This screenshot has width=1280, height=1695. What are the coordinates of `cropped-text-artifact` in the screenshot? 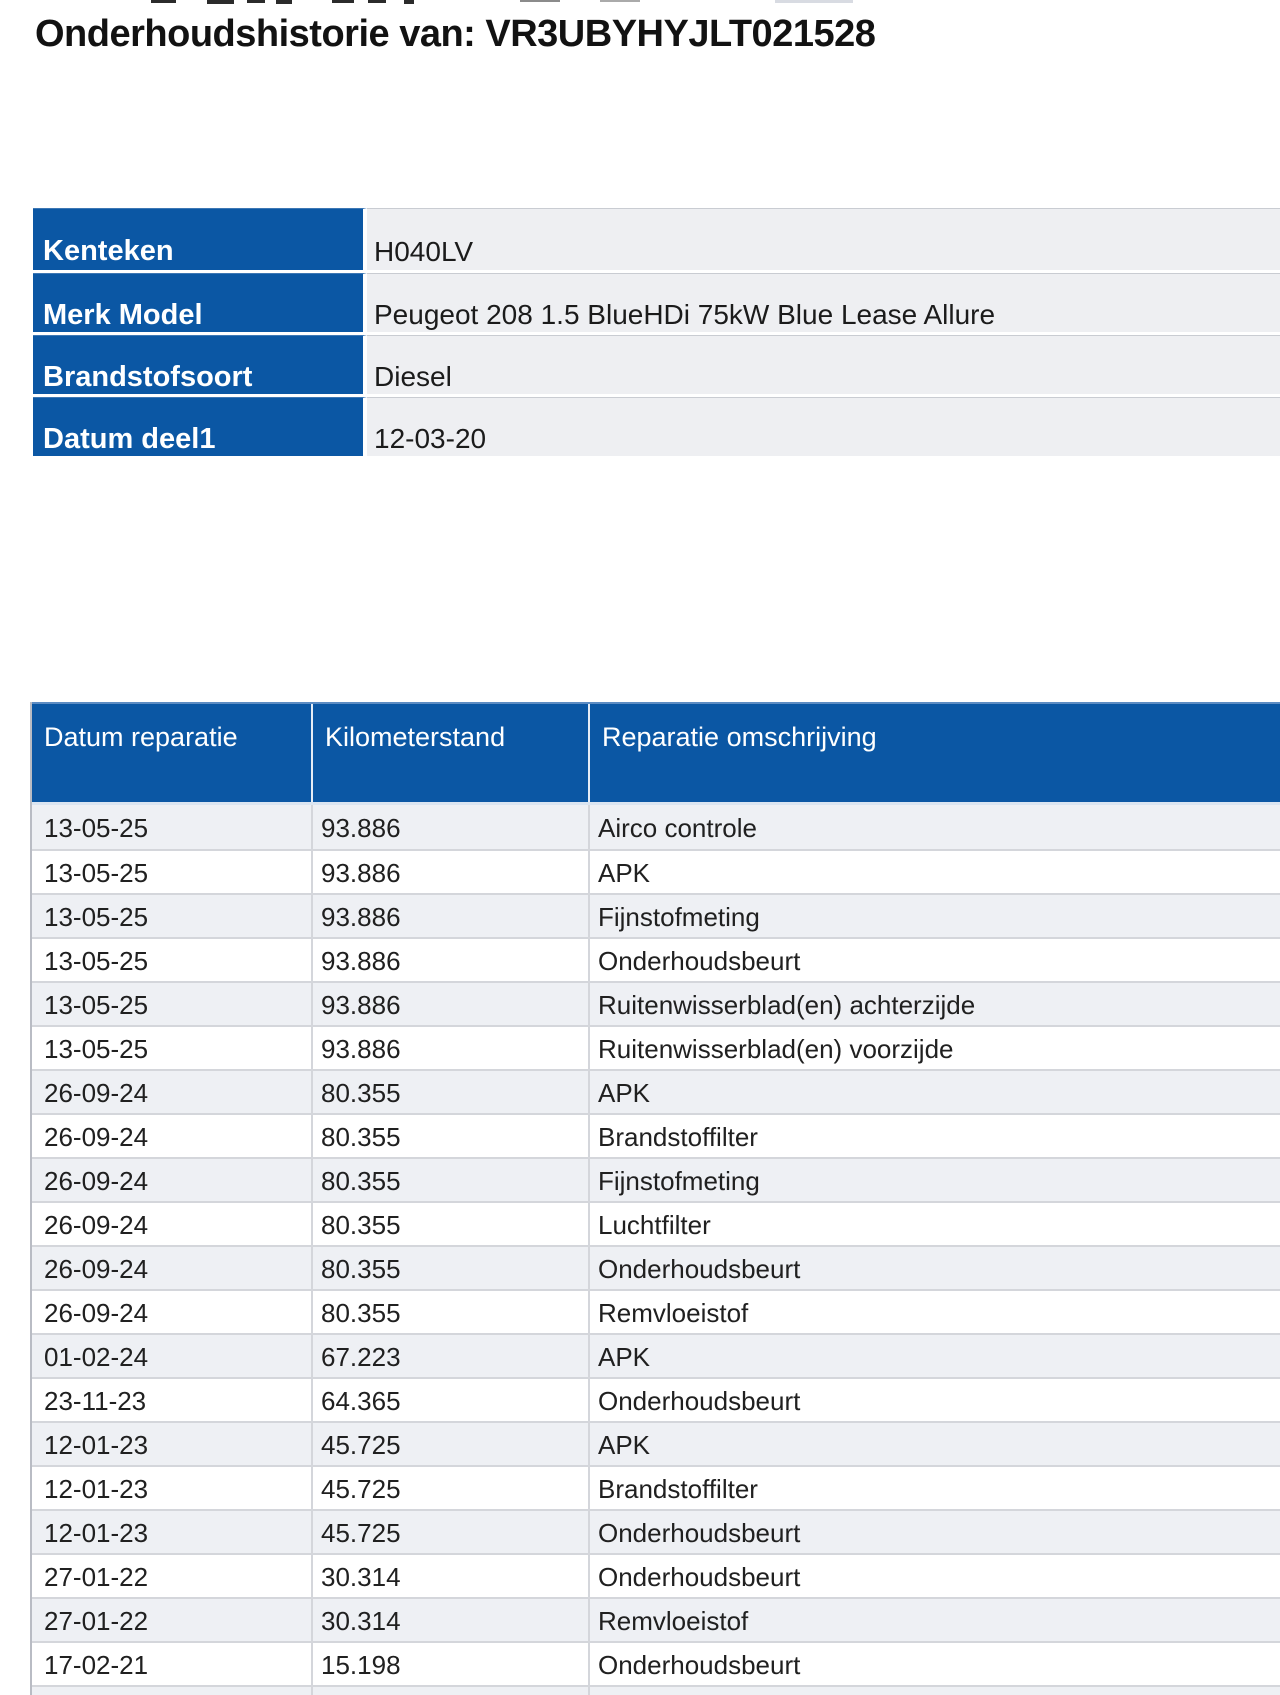 It's located at (640, 3).